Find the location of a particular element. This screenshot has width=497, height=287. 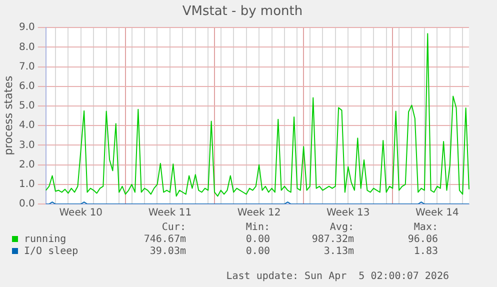

y-tick-label: 5.0 is located at coordinates (26, 106).